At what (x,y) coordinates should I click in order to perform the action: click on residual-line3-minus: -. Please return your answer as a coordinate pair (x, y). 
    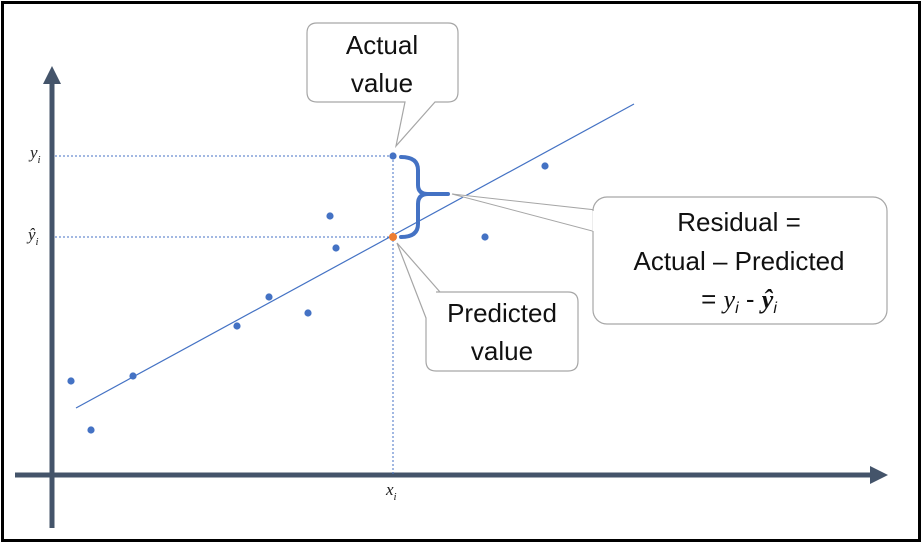
    Looking at the image, I should click on (750, 299).